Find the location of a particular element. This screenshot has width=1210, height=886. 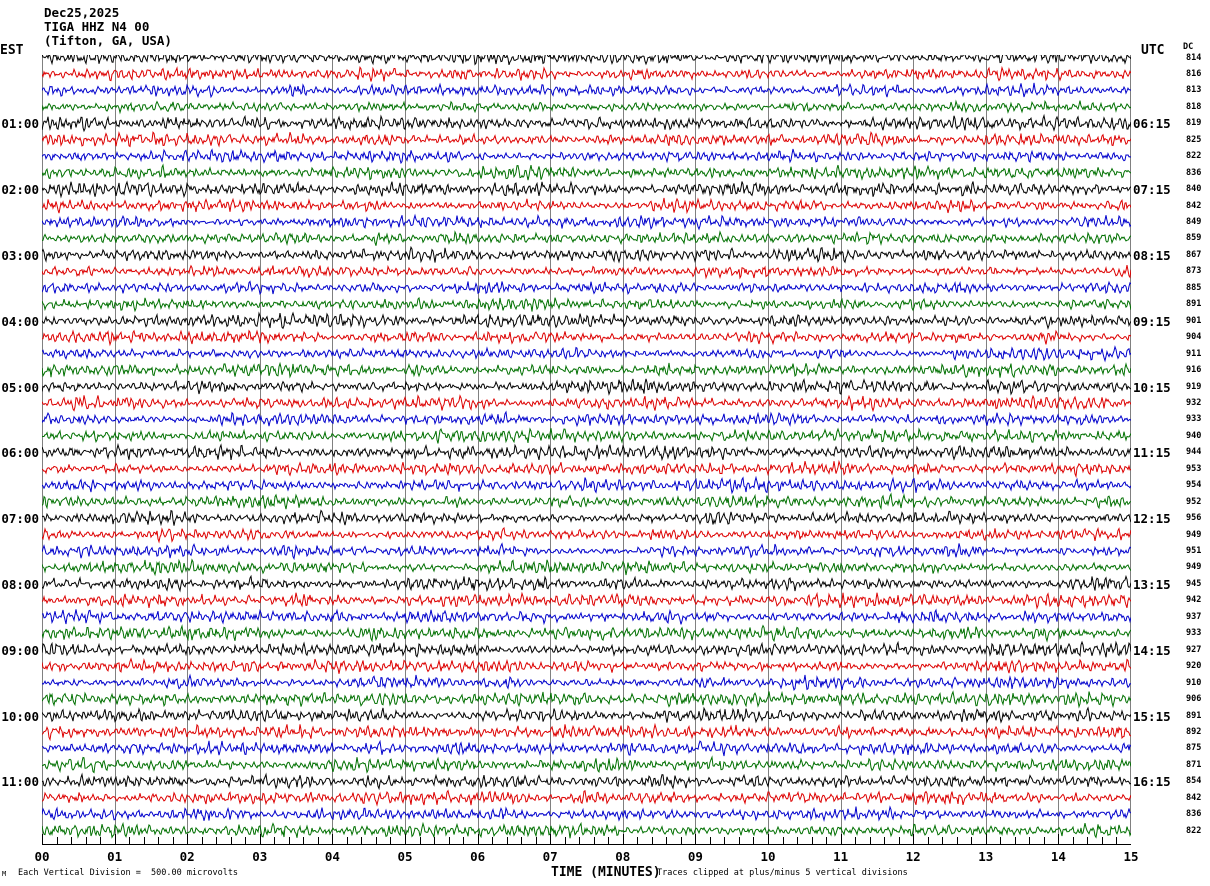

left-time-label: 11:00 is located at coordinates (20, 782).